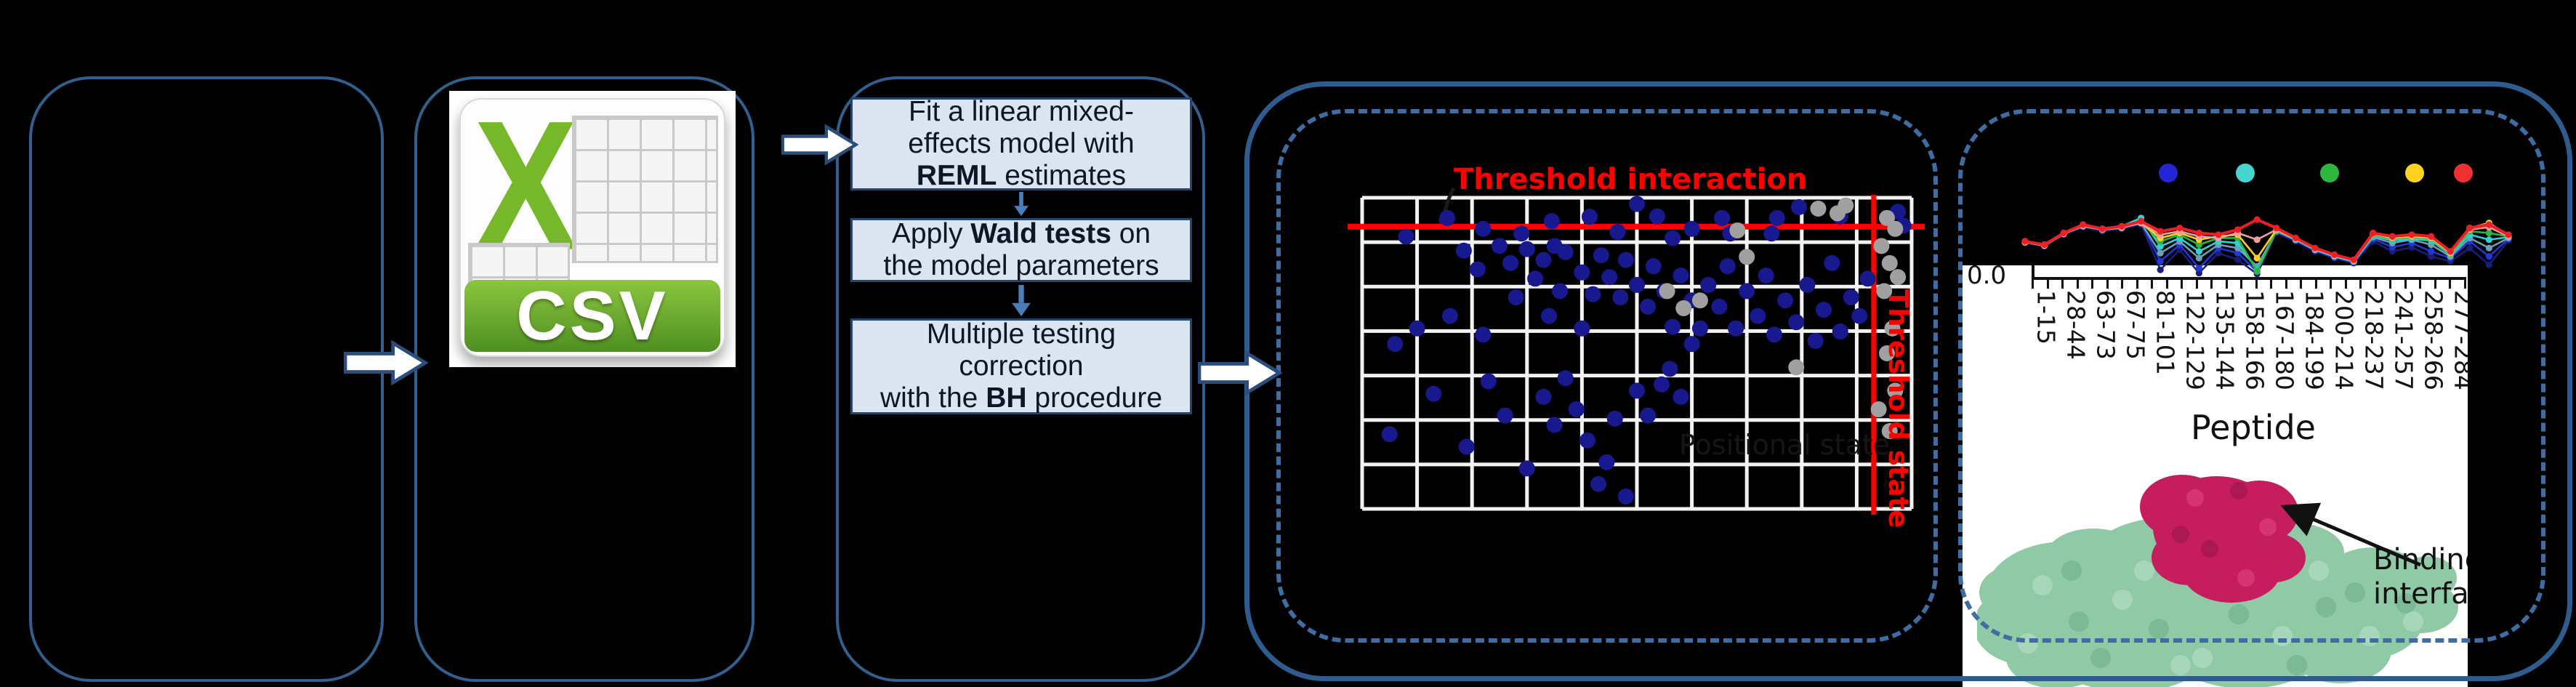 Image resolution: width=2576 pixels, height=687 pixels. I want to click on spreadsheet-grid-icon, so click(644, 190).